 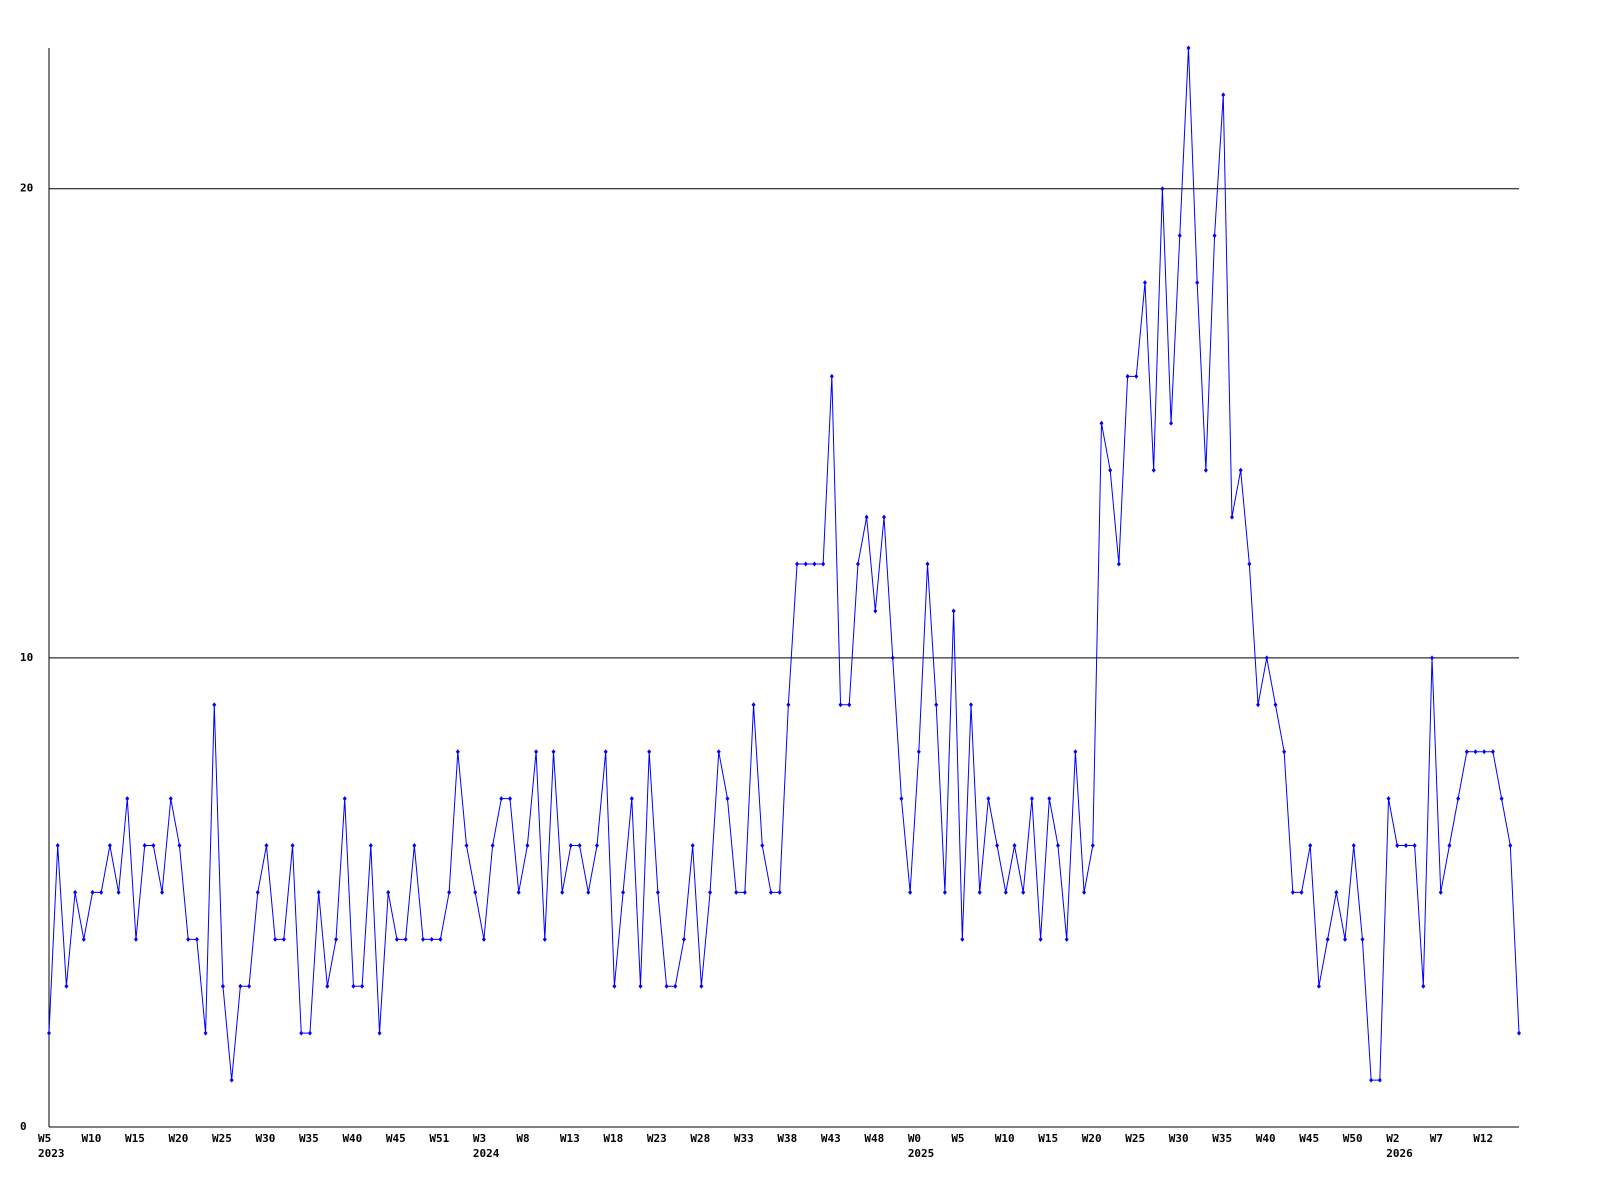 I want to click on x-tick-label: W20, so click(x=178, y=1138).